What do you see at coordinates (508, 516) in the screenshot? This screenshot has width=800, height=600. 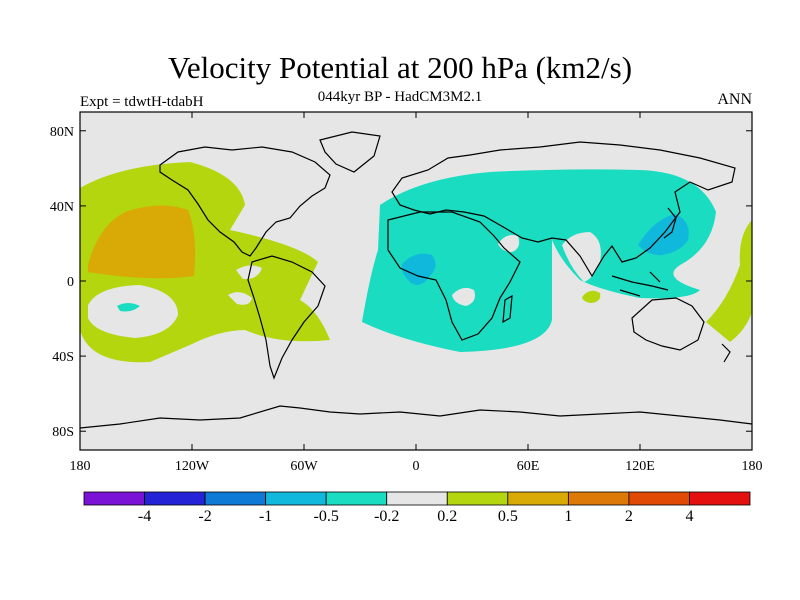 I see `colorbar-label: 0.5` at bounding box center [508, 516].